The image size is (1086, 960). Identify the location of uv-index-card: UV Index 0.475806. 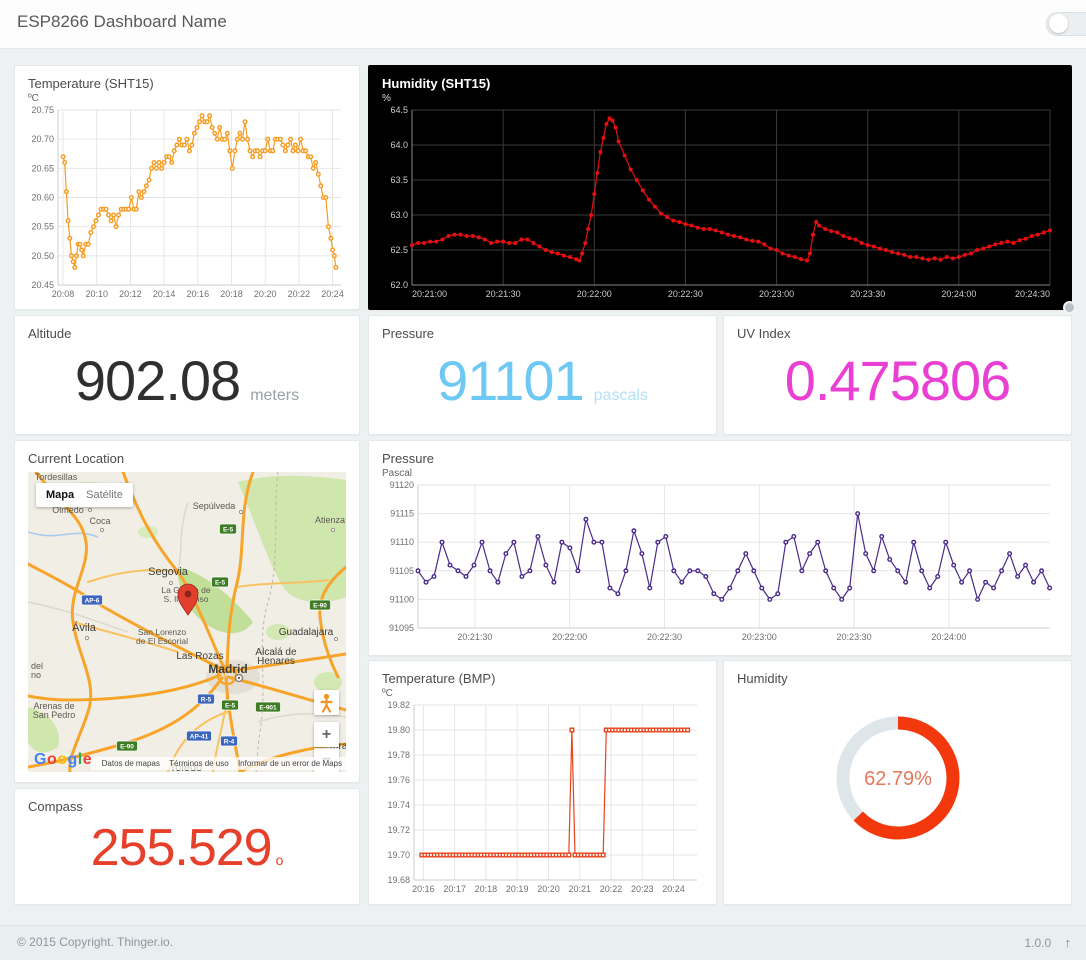
(897, 375).